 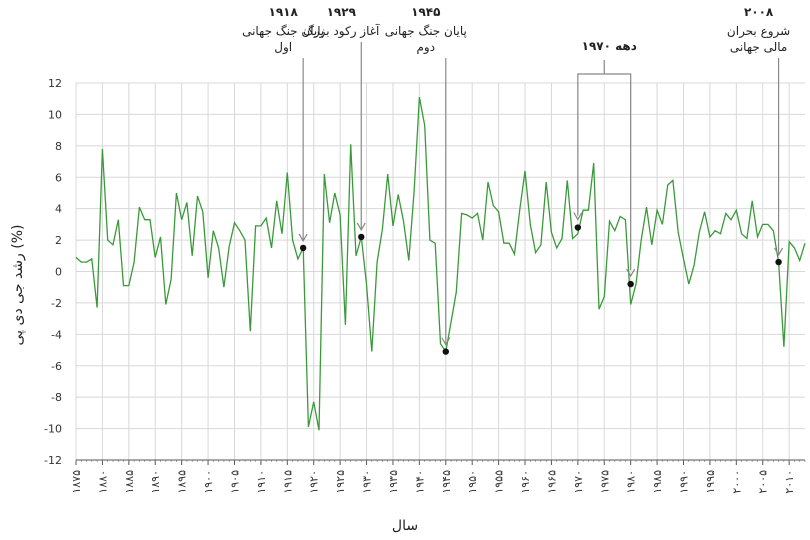 What do you see at coordinates (102, 482) in the screenshot?
I see `x-tick-label: ۱۸۸۰` at bounding box center [102, 482].